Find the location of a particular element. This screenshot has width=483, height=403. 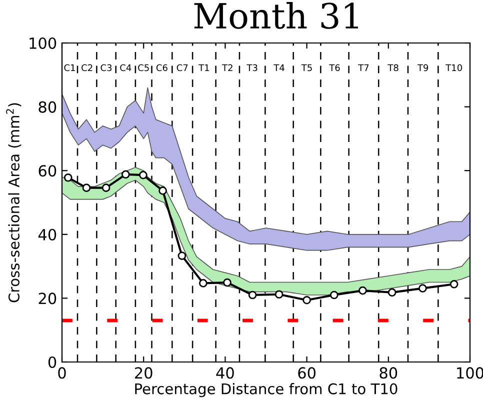

y-tick-label: 80 is located at coordinates (47, 107).